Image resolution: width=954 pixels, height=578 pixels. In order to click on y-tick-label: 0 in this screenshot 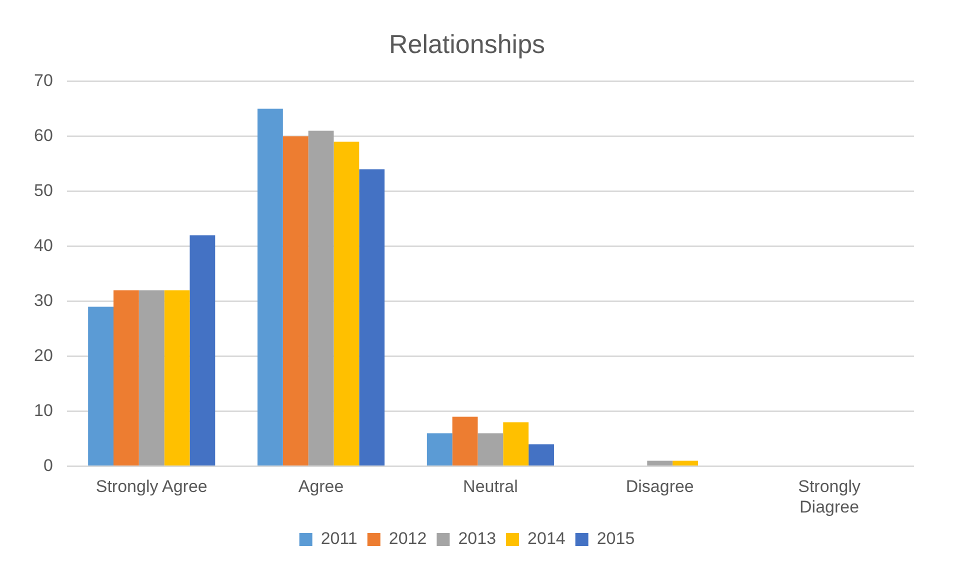, I will do `click(48, 465)`.